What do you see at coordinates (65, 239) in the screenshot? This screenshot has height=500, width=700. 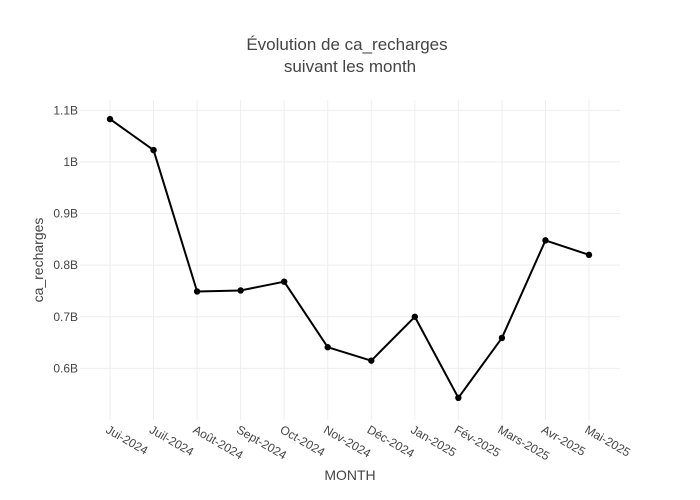 I see `y-axis-ticks: 0.6B 0.7B 0.8B 0.9B 1B 1.1B` at bounding box center [65, 239].